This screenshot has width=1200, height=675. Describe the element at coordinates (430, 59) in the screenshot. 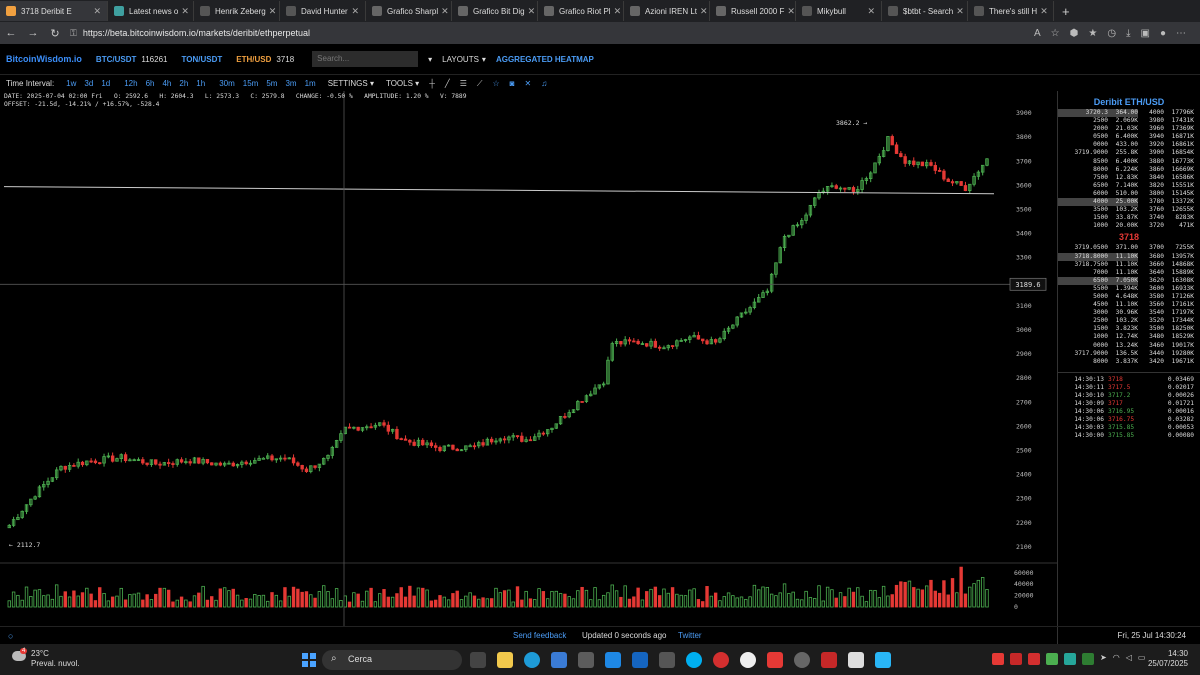

I see `search-dropdown-icon: ▾` at that location.